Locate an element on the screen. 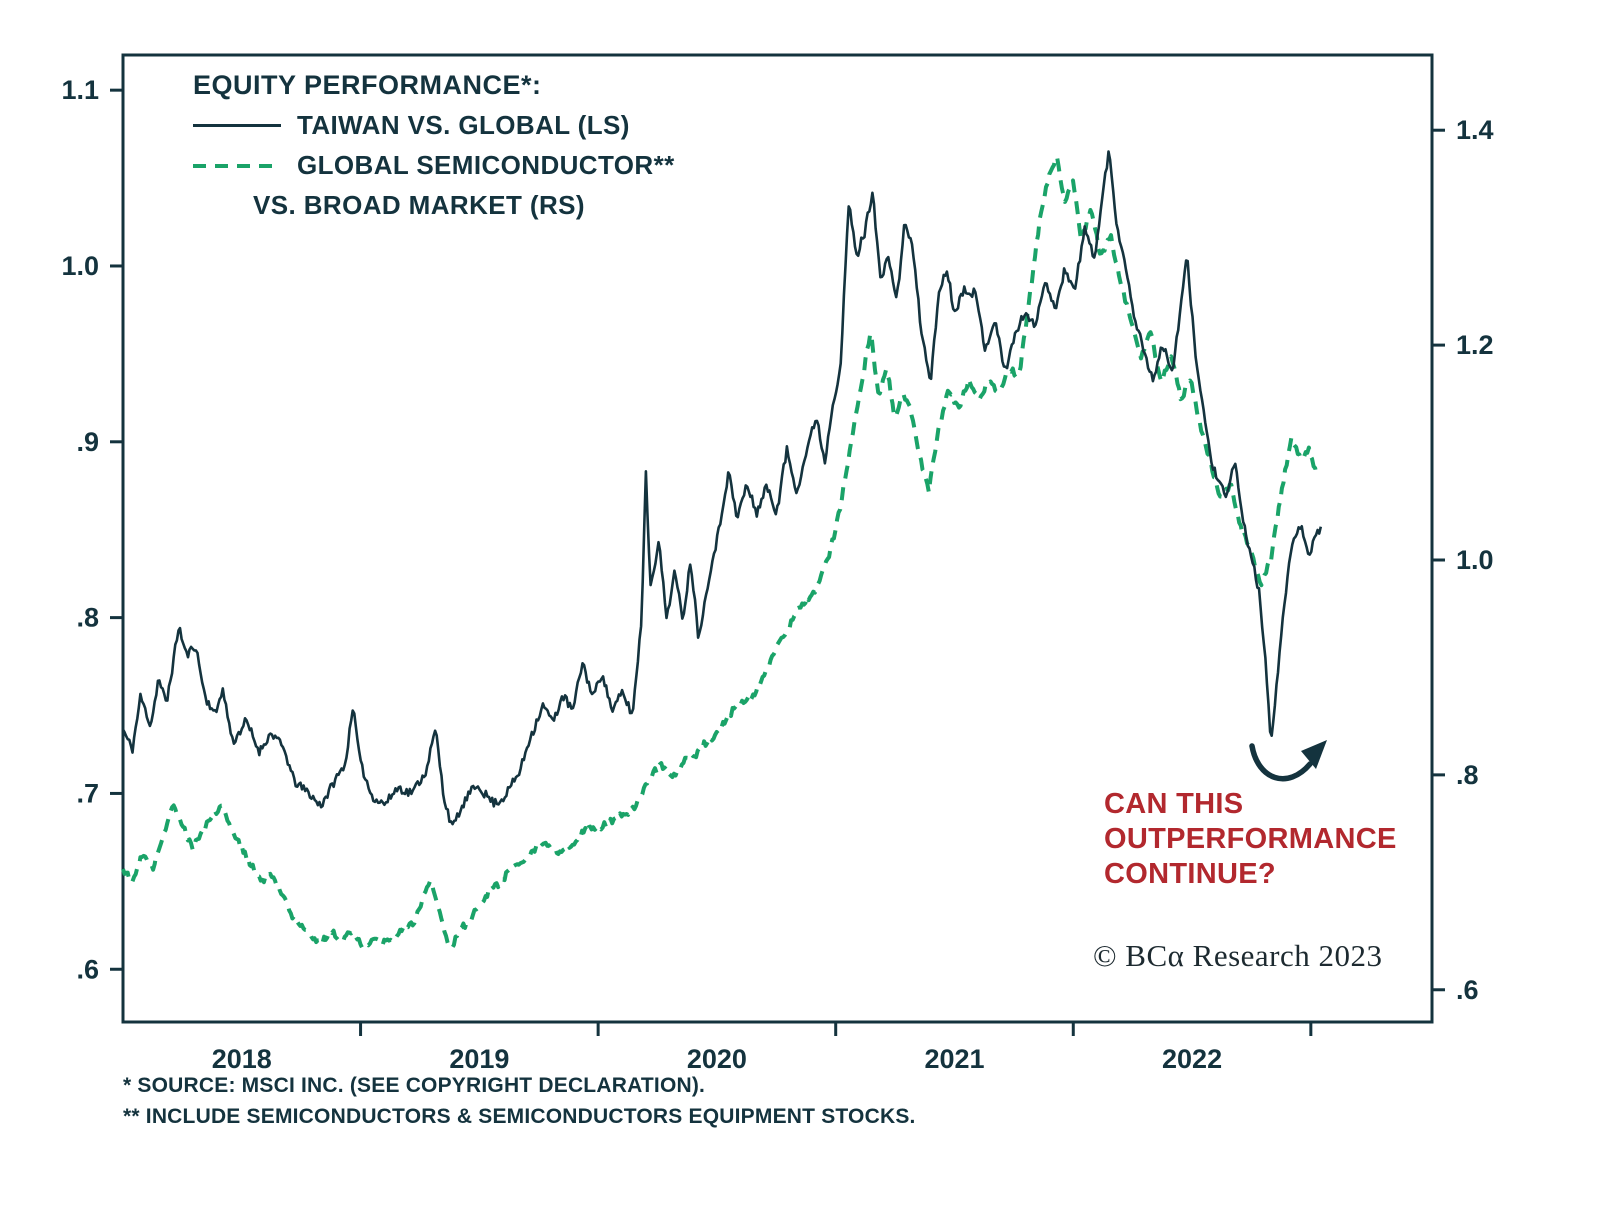  svg-text: 2018 is located at coordinates (242, 1059).